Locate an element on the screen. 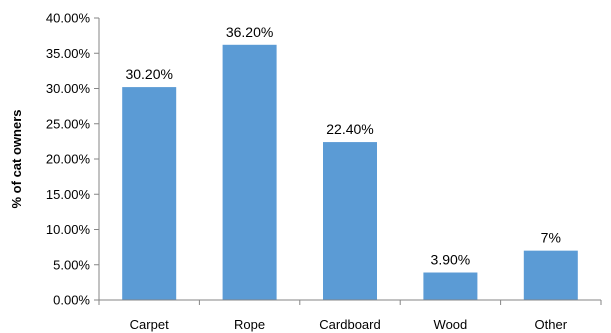 This screenshot has width=611, height=333. y-tick-label: 35.00% is located at coordinates (68, 53).